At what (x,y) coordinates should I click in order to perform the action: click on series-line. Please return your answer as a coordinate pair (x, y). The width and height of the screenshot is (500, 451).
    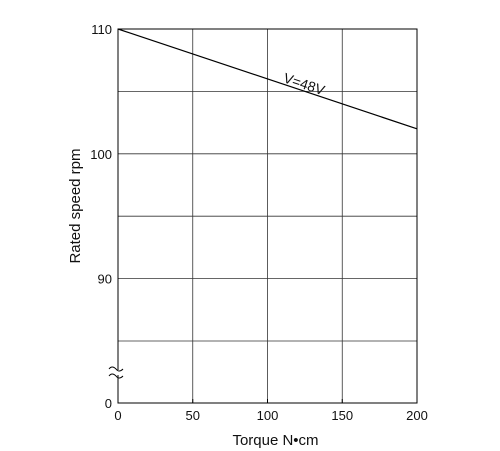
    Looking at the image, I should click on (267, 79).